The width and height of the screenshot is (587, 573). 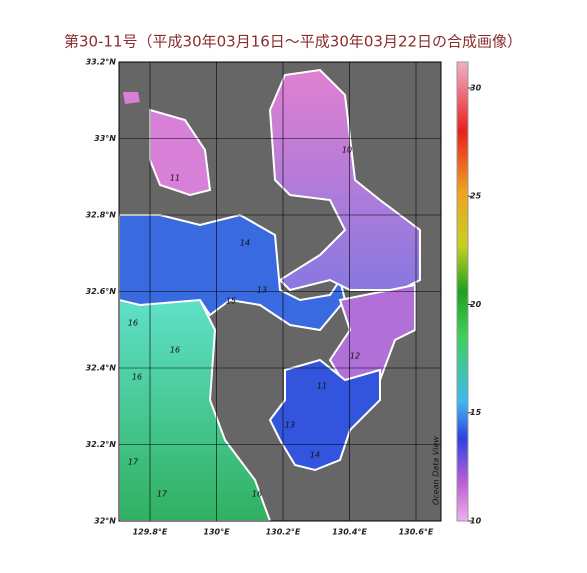 What do you see at coordinates (216, 532) in the screenshot?
I see `lon-label: 130°E` at bounding box center [216, 532].